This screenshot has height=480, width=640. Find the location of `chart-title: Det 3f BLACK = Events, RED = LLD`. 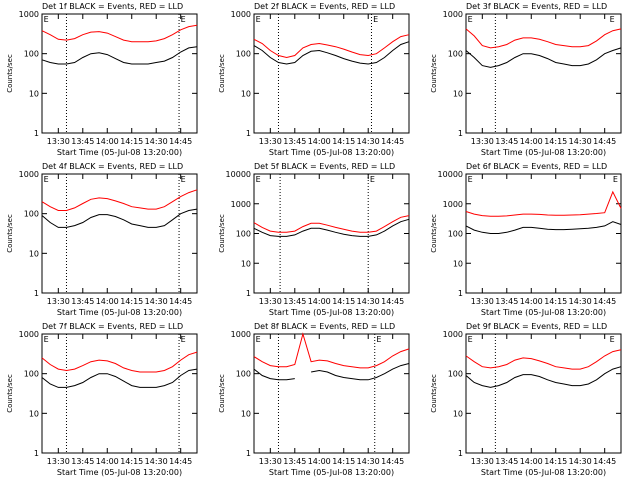

chart-title: Det 3f BLACK = Events, RED = LLD is located at coordinates (536, 6).